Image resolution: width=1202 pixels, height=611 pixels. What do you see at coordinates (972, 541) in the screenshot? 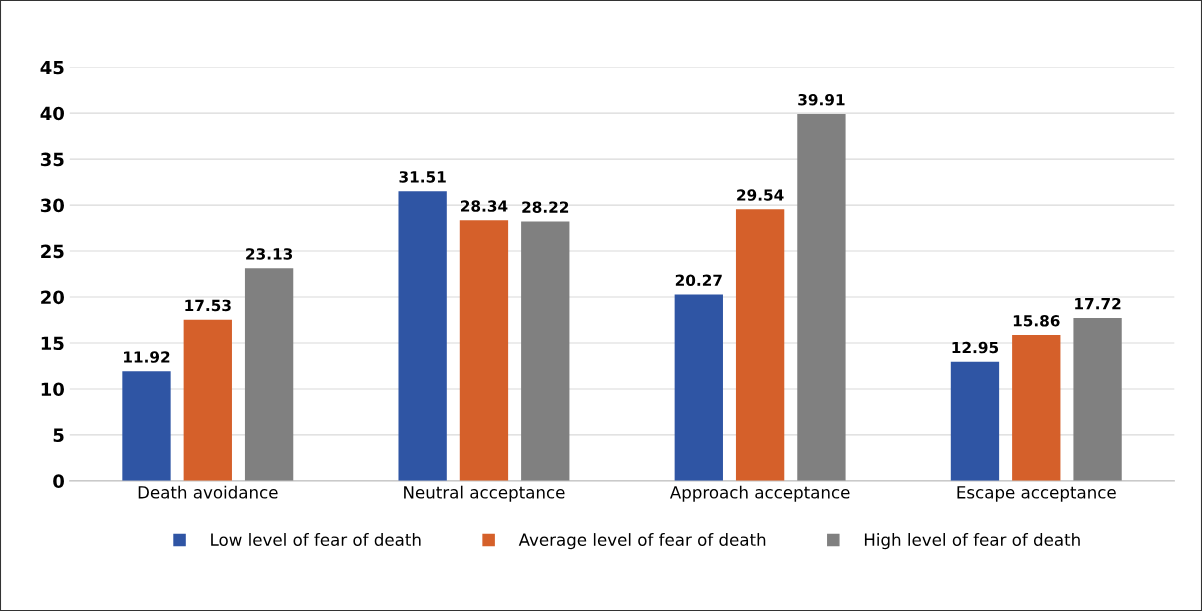
I see `legend-label: High level of fear of death` at bounding box center [972, 541].